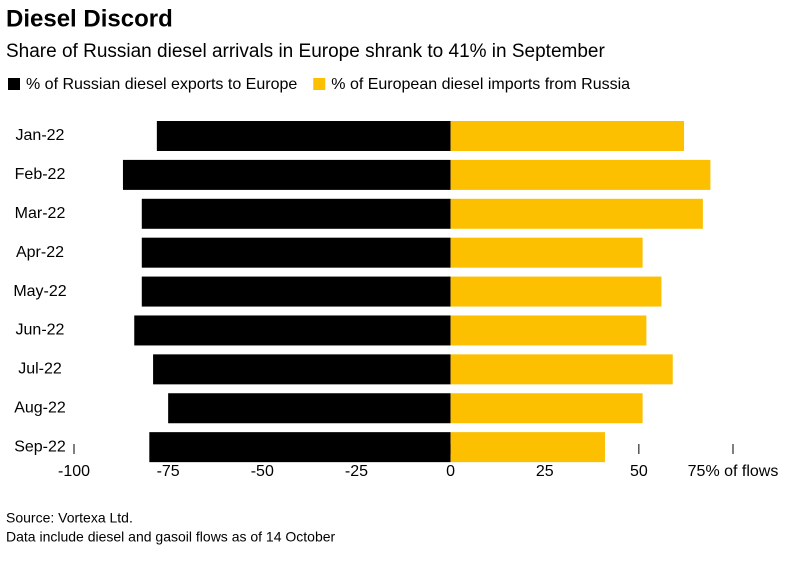 The image size is (802, 567). I want to click on category-label: Jun-22, so click(40, 330).